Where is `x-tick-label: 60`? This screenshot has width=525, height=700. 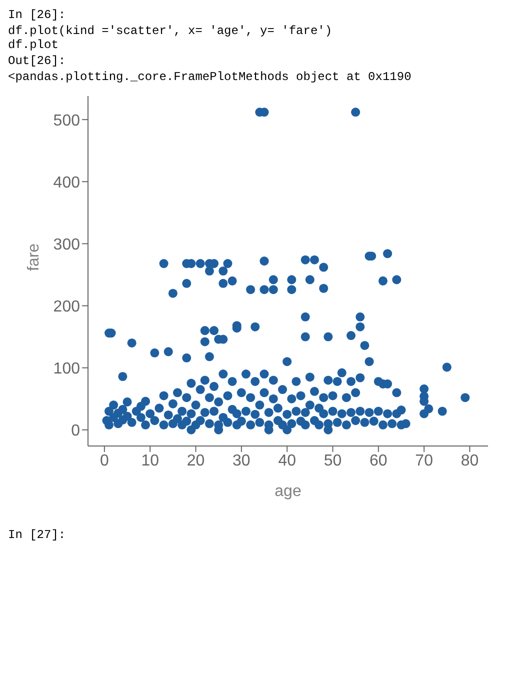 x-tick-label: 60 is located at coordinates (379, 461).